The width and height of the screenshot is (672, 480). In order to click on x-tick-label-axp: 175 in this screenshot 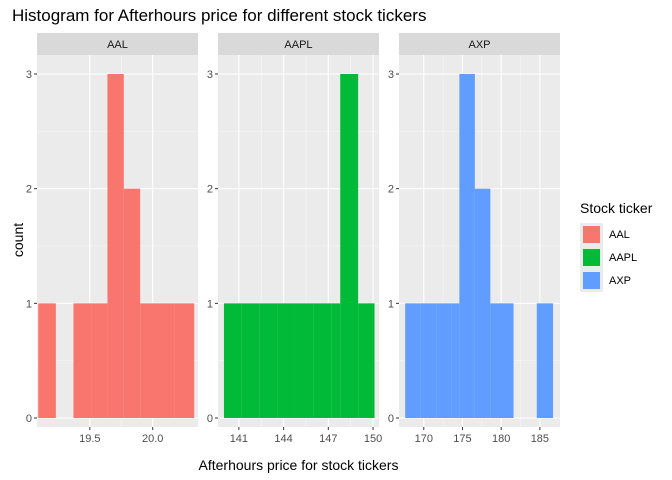, I will do `click(462, 439)`.